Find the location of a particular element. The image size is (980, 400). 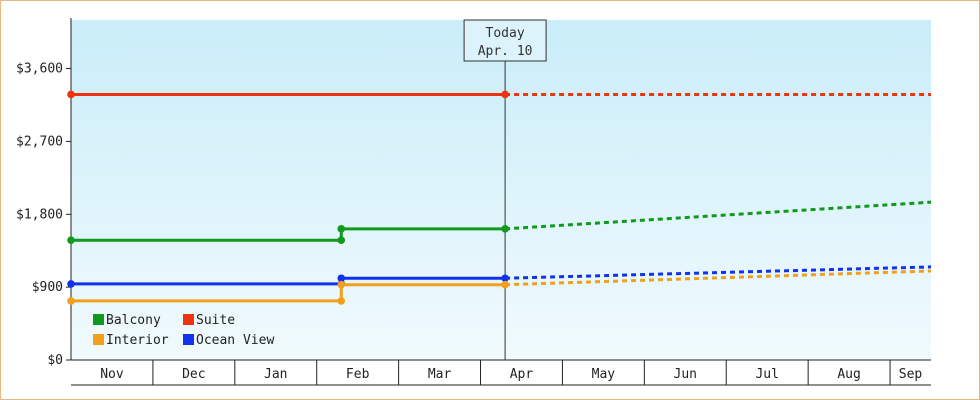

x-tick-label: Jun is located at coordinates (685, 374).